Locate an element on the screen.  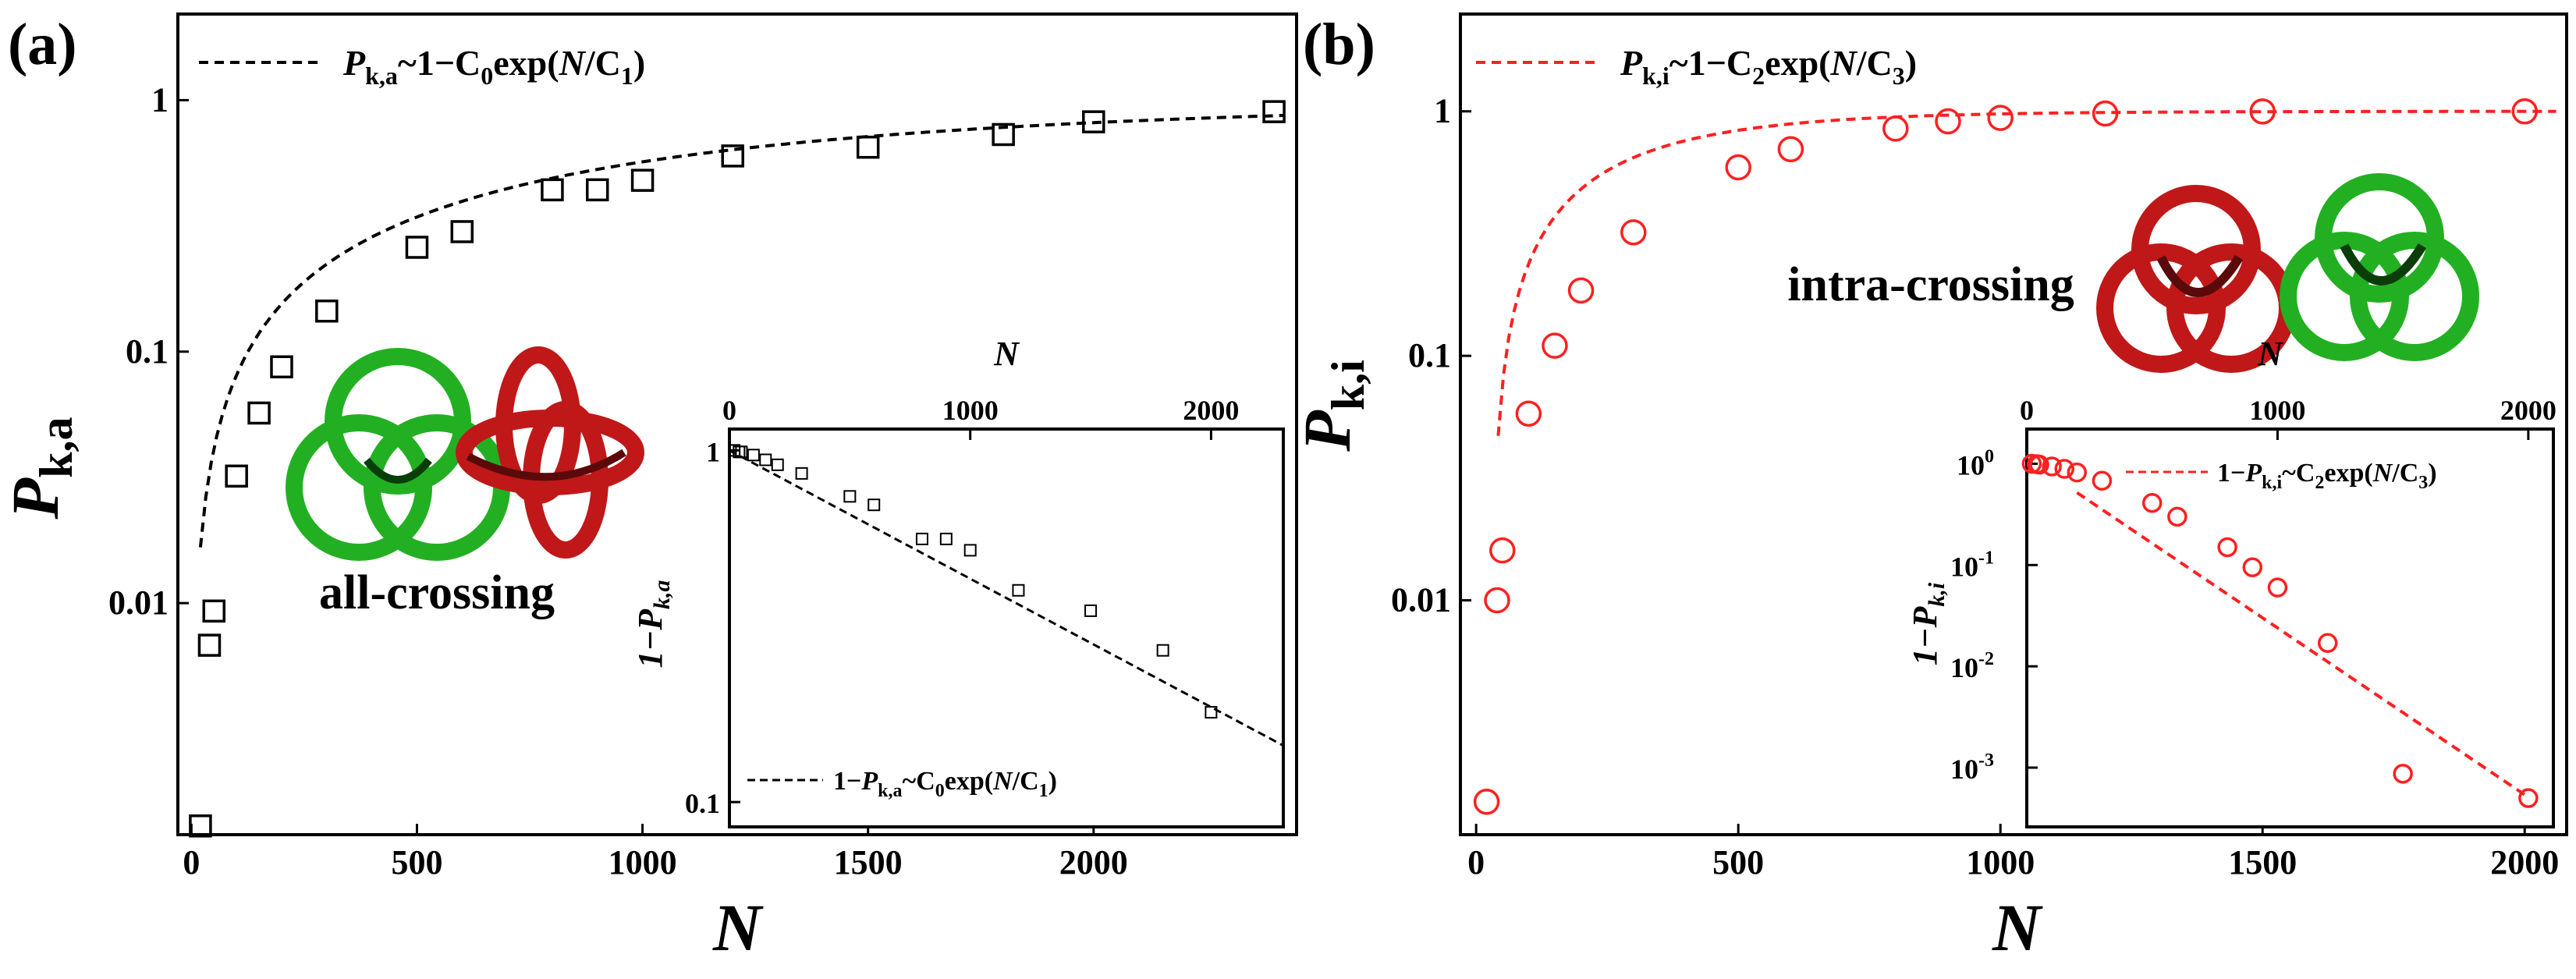
panel-b-inset-x-ticks: 0 1000 2000 is located at coordinates (2288, 417).